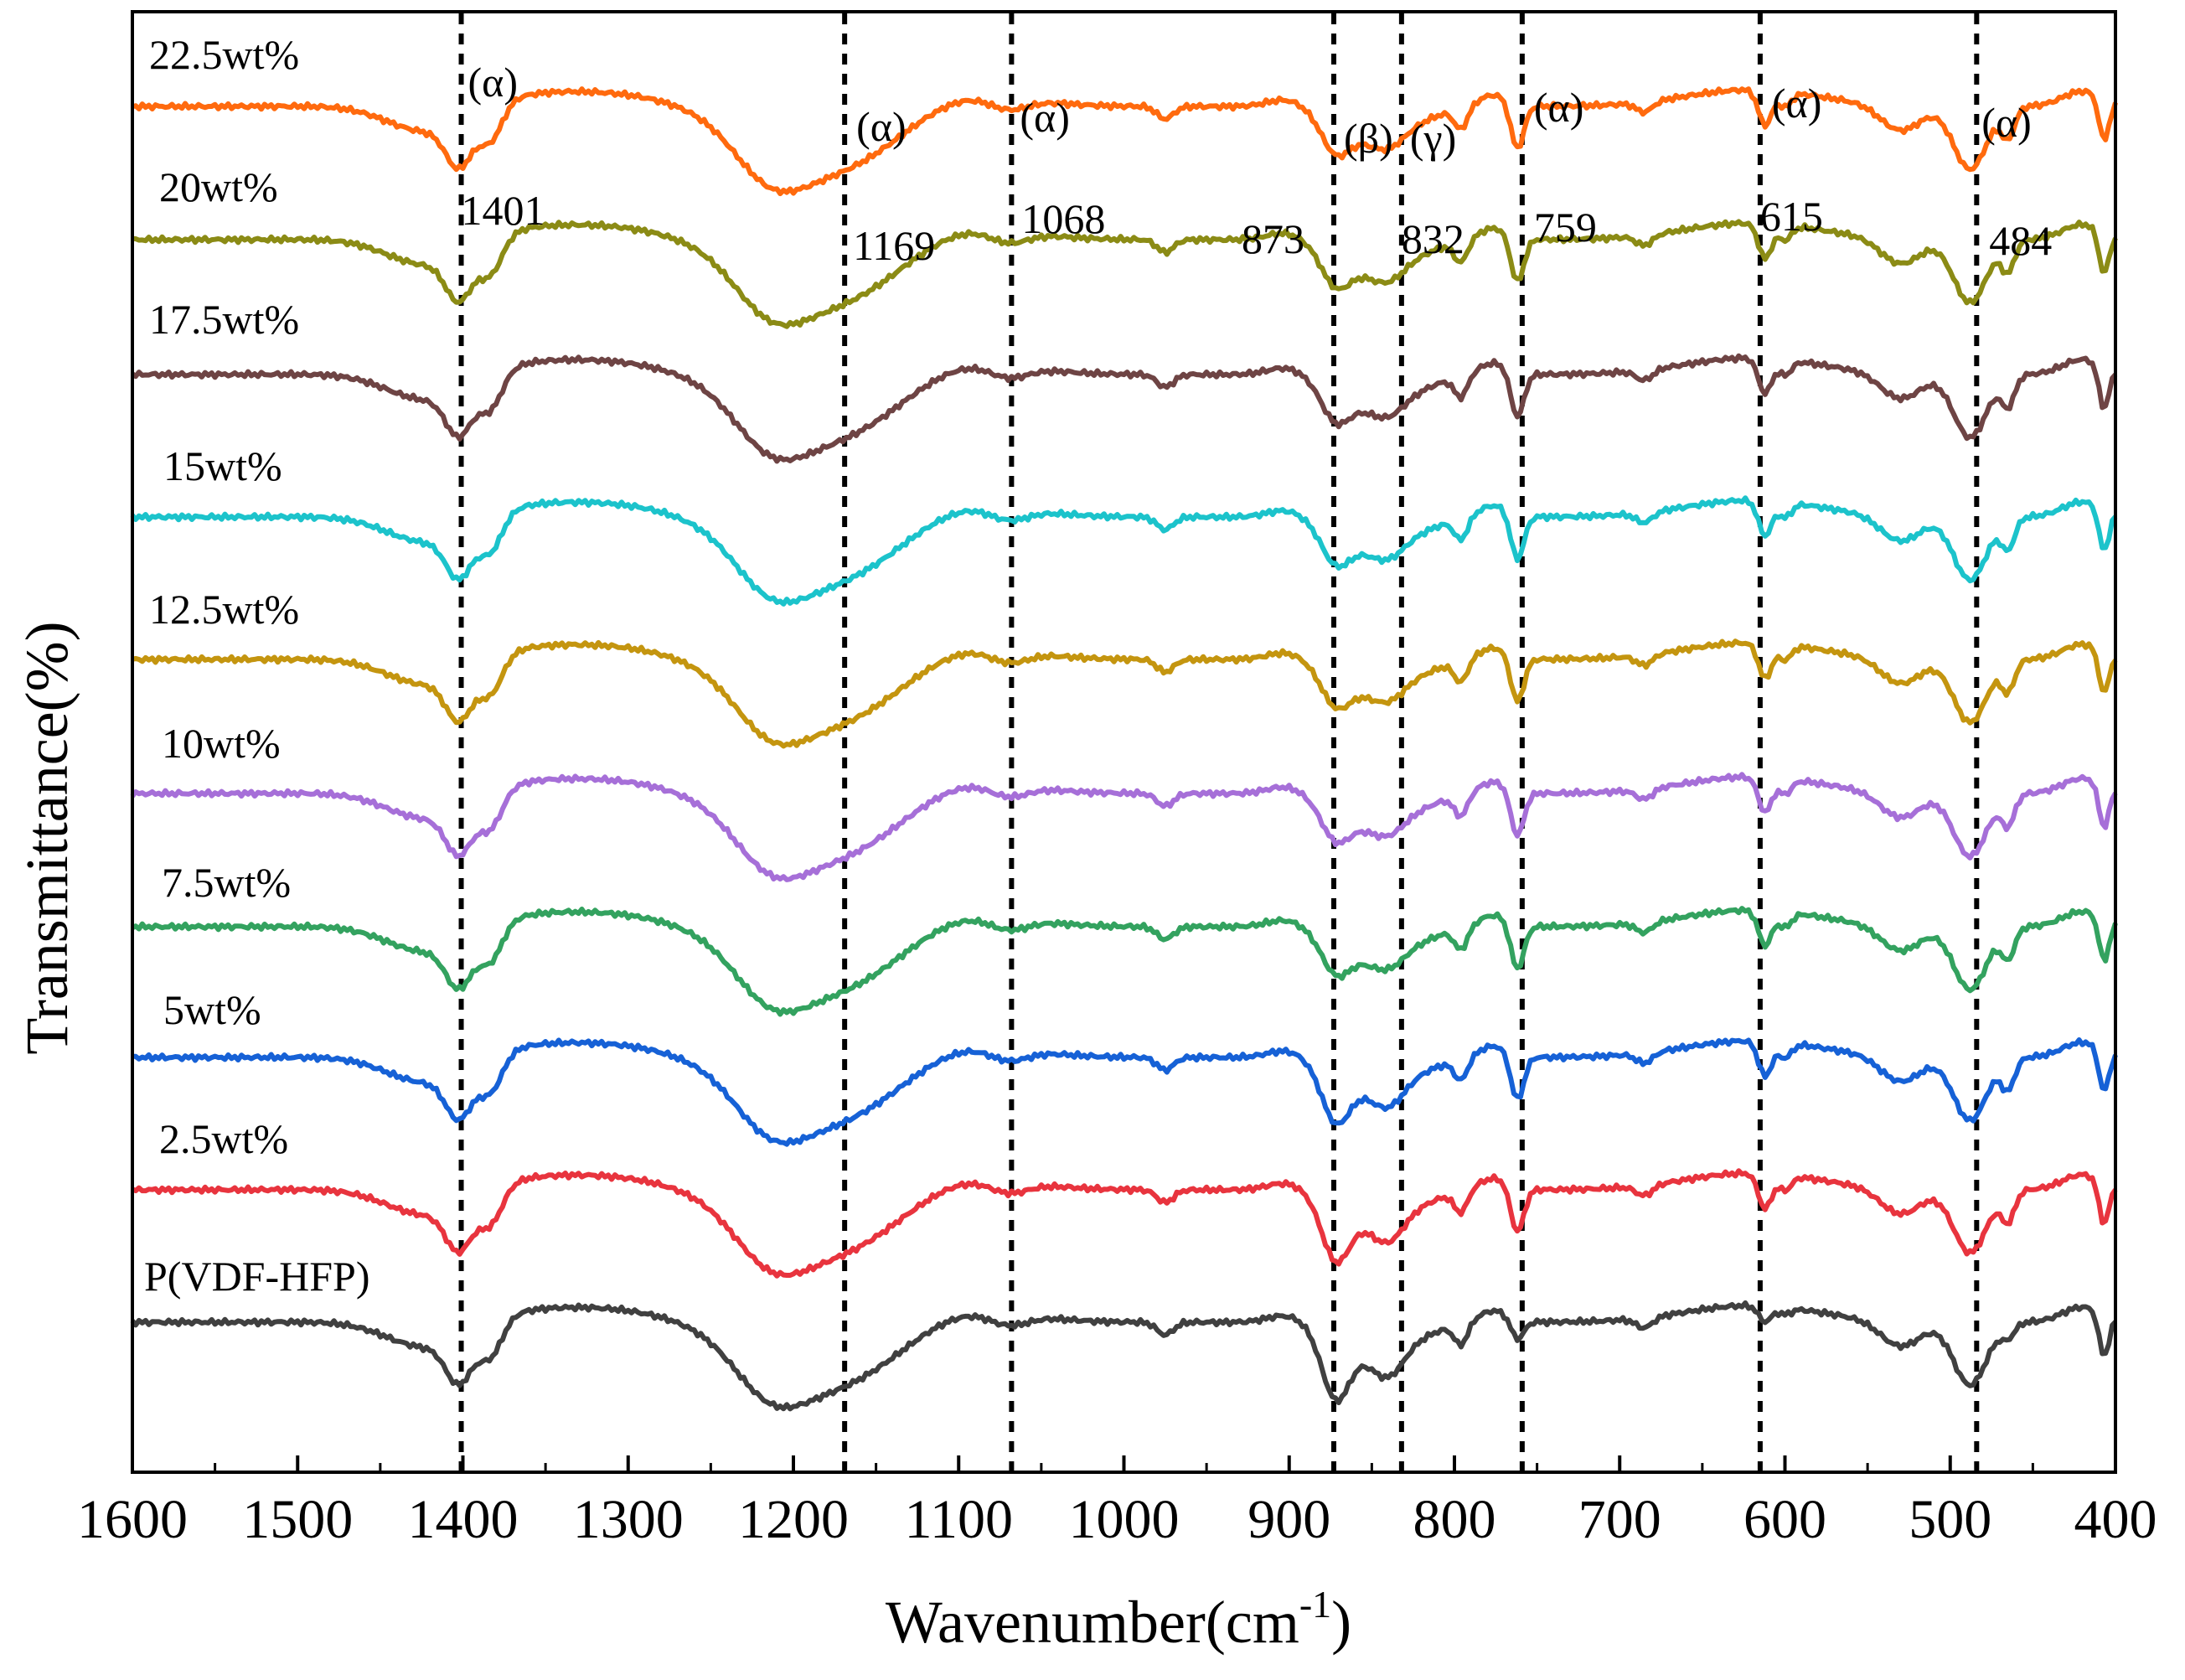 This screenshot has height=1680, width=2185. What do you see at coordinates (1288, 1519) in the screenshot?
I see `x-tick-label: 900` at bounding box center [1288, 1519].